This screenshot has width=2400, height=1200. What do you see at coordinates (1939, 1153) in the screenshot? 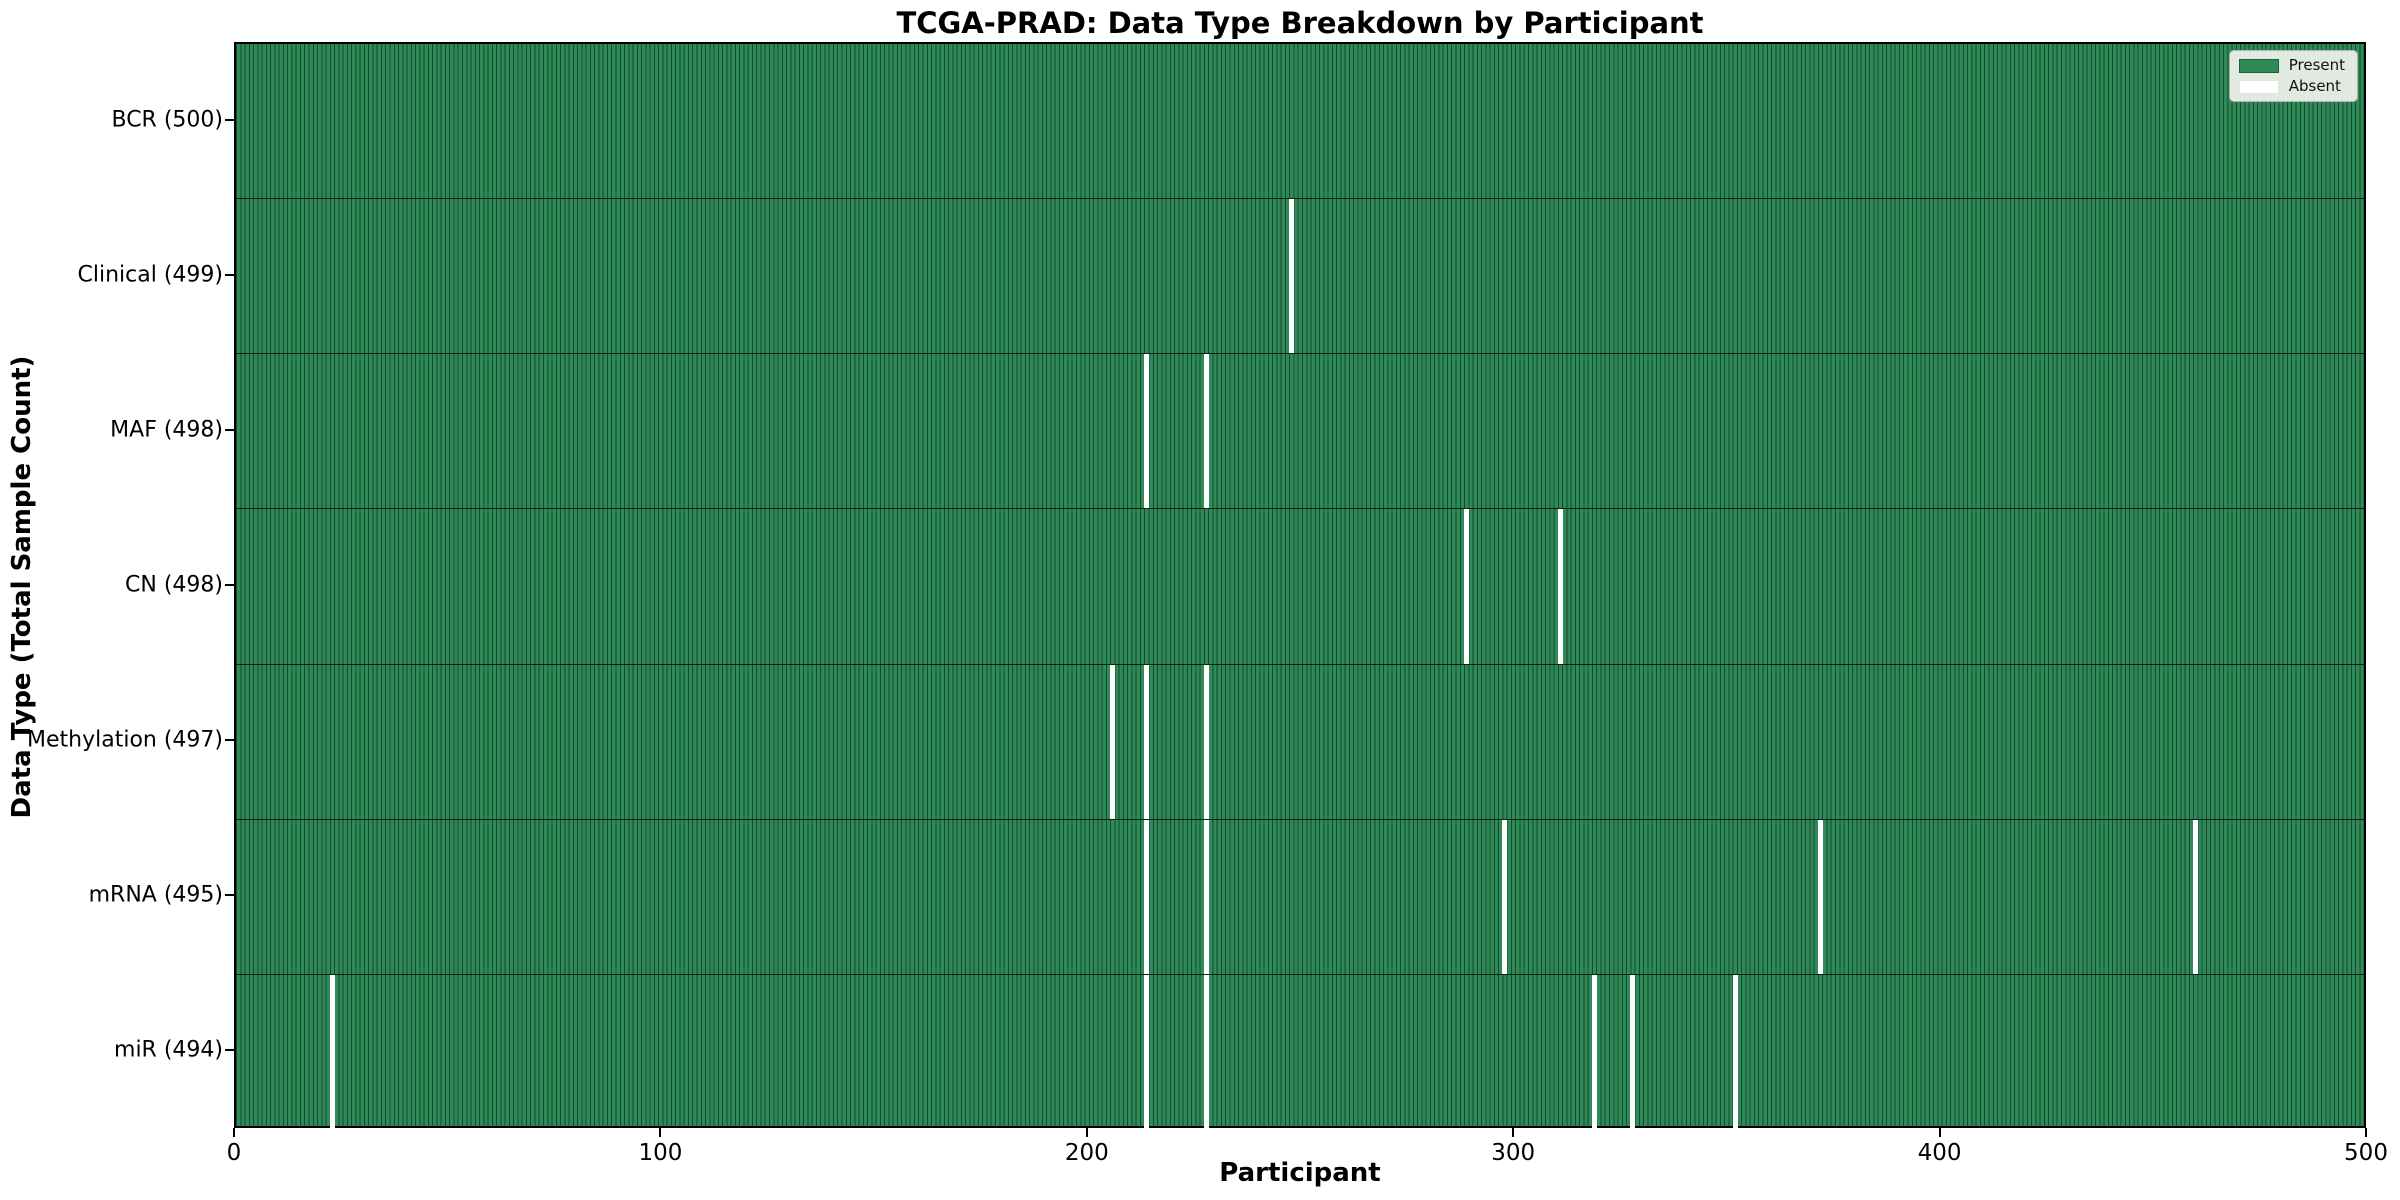
I see `x-tick-label-400: 400` at bounding box center [1939, 1153].